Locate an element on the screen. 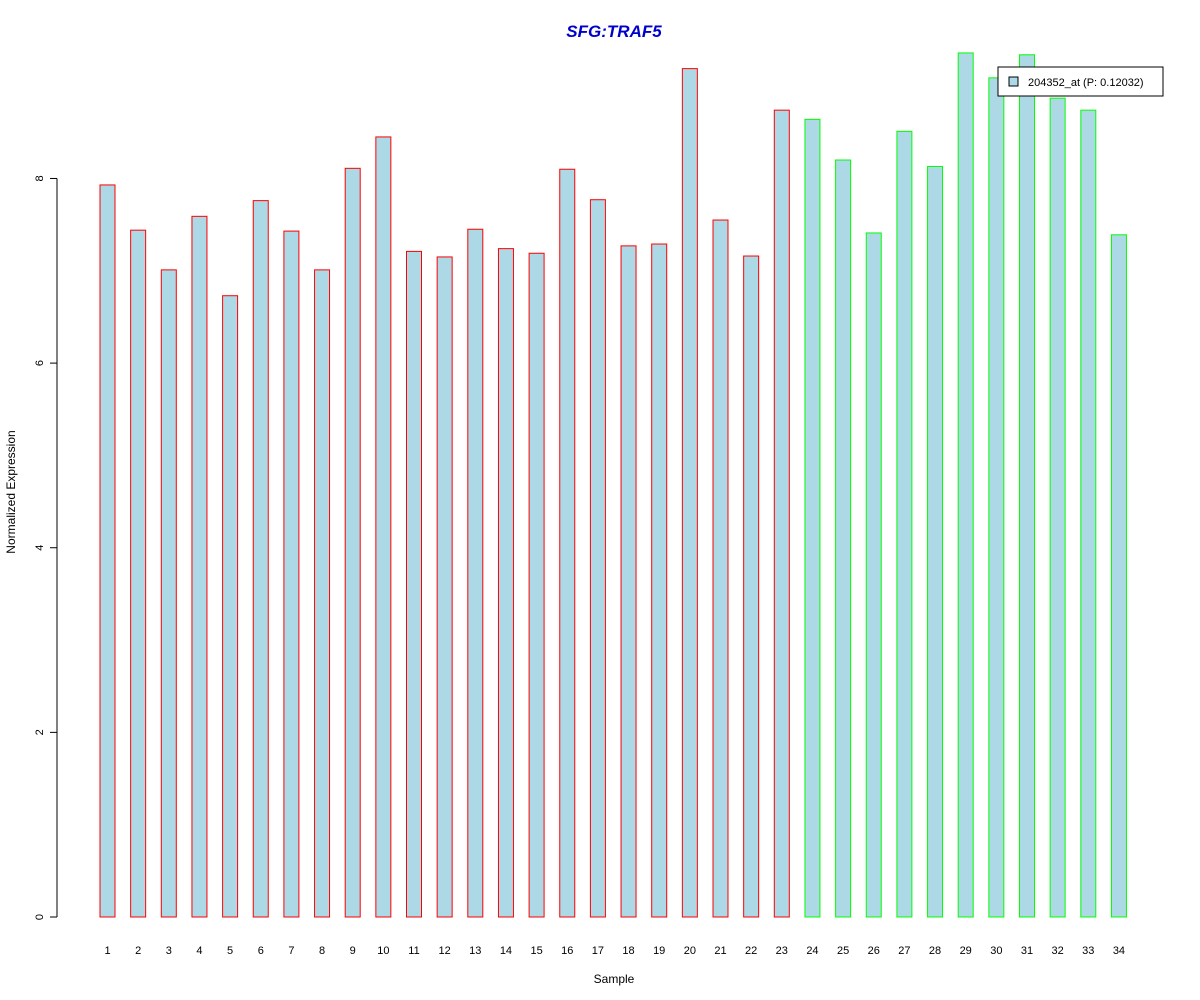 Image resolution: width=1200 pixels, height=1000 pixels. x-tick-label: 25 is located at coordinates (843, 951).